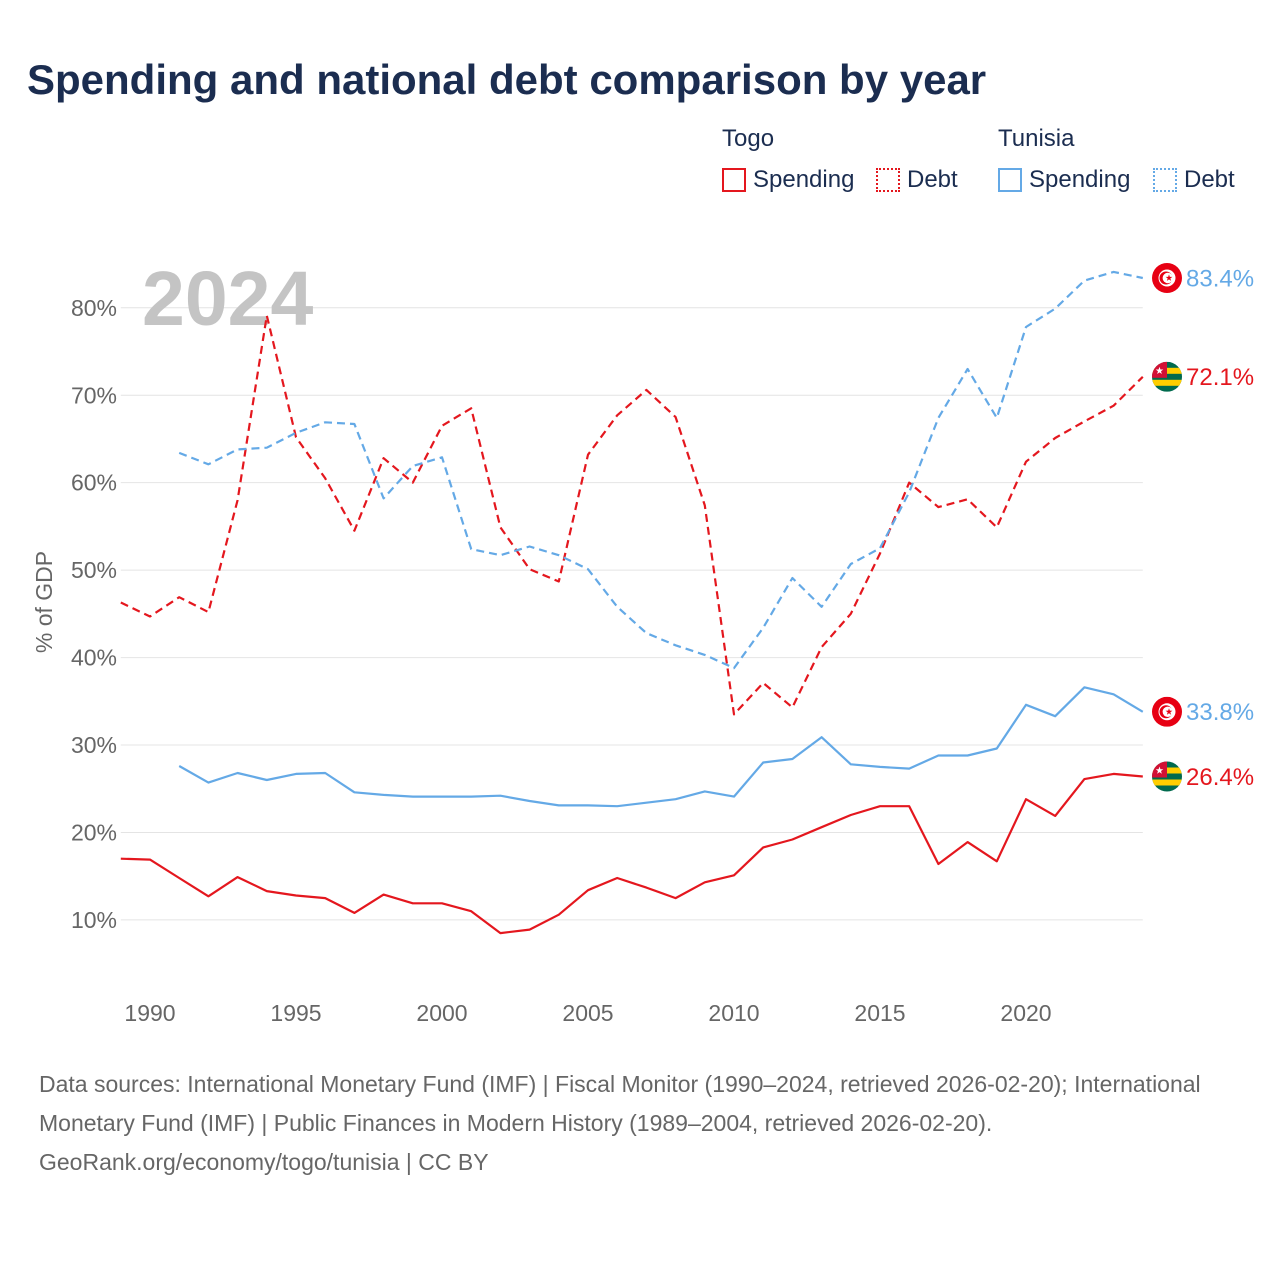 The image size is (1280, 1280). What do you see at coordinates (631, 853) in the screenshot?
I see `togo-spending-line` at bounding box center [631, 853].